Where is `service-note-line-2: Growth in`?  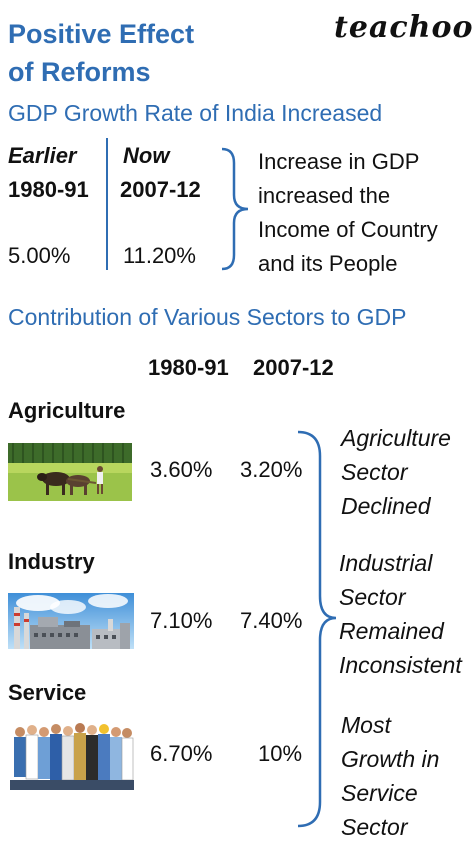
service-note-line-2: Growth in is located at coordinates (390, 759).